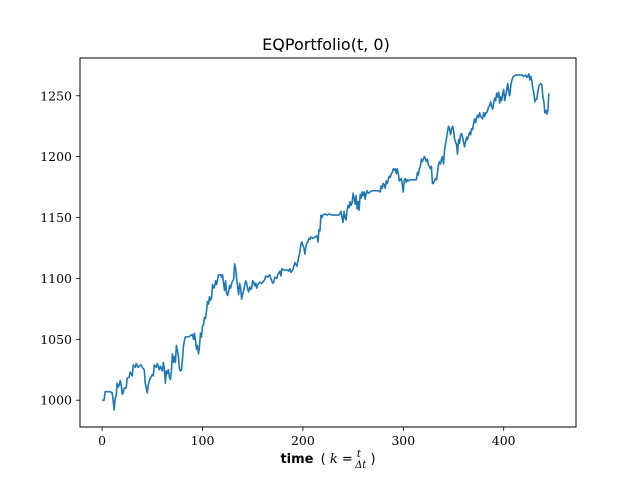 The height and width of the screenshot is (480, 640). What do you see at coordinates (327, 459) in the screenshot?
I see `x-axis-label: time ( k = t Δt )` at bounding box center [327, 459].